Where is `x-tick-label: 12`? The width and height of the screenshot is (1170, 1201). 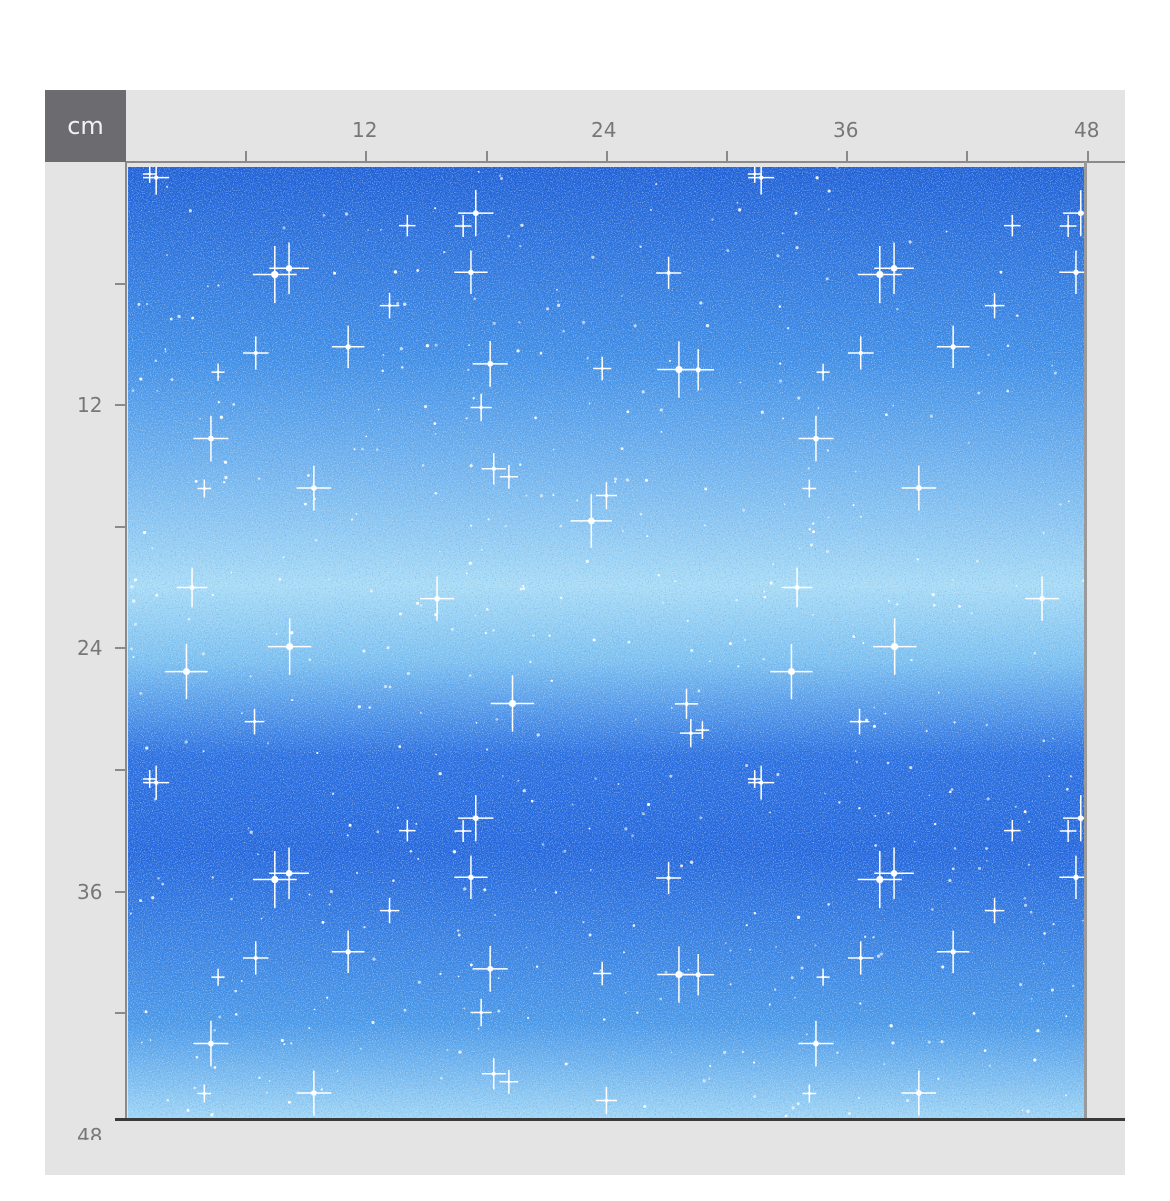 x-tick-label: 12 is located at coordinates (365, 130).